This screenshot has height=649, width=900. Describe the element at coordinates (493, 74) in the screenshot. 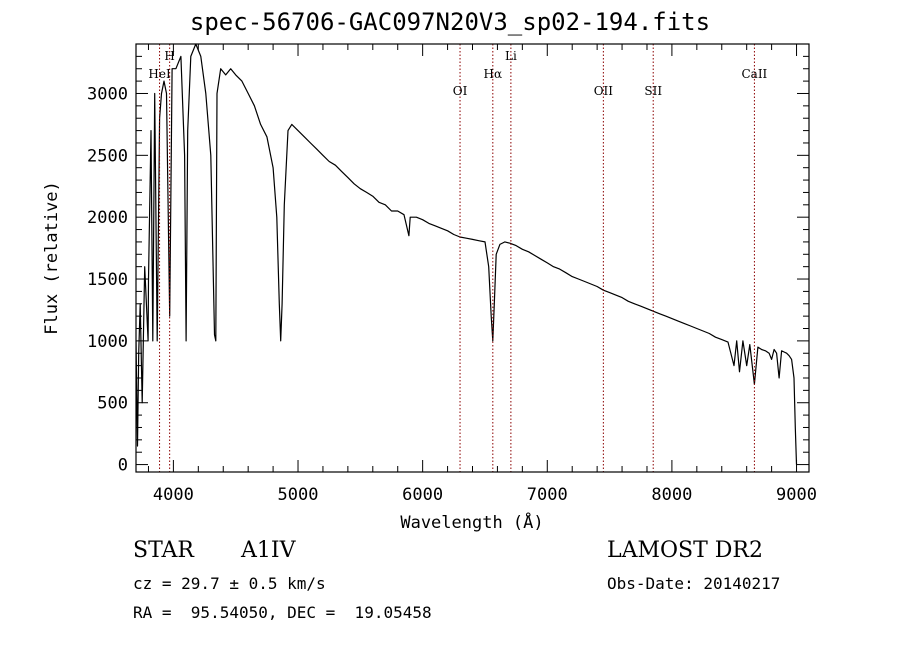

I see `line-label-h: Hα` at that location.